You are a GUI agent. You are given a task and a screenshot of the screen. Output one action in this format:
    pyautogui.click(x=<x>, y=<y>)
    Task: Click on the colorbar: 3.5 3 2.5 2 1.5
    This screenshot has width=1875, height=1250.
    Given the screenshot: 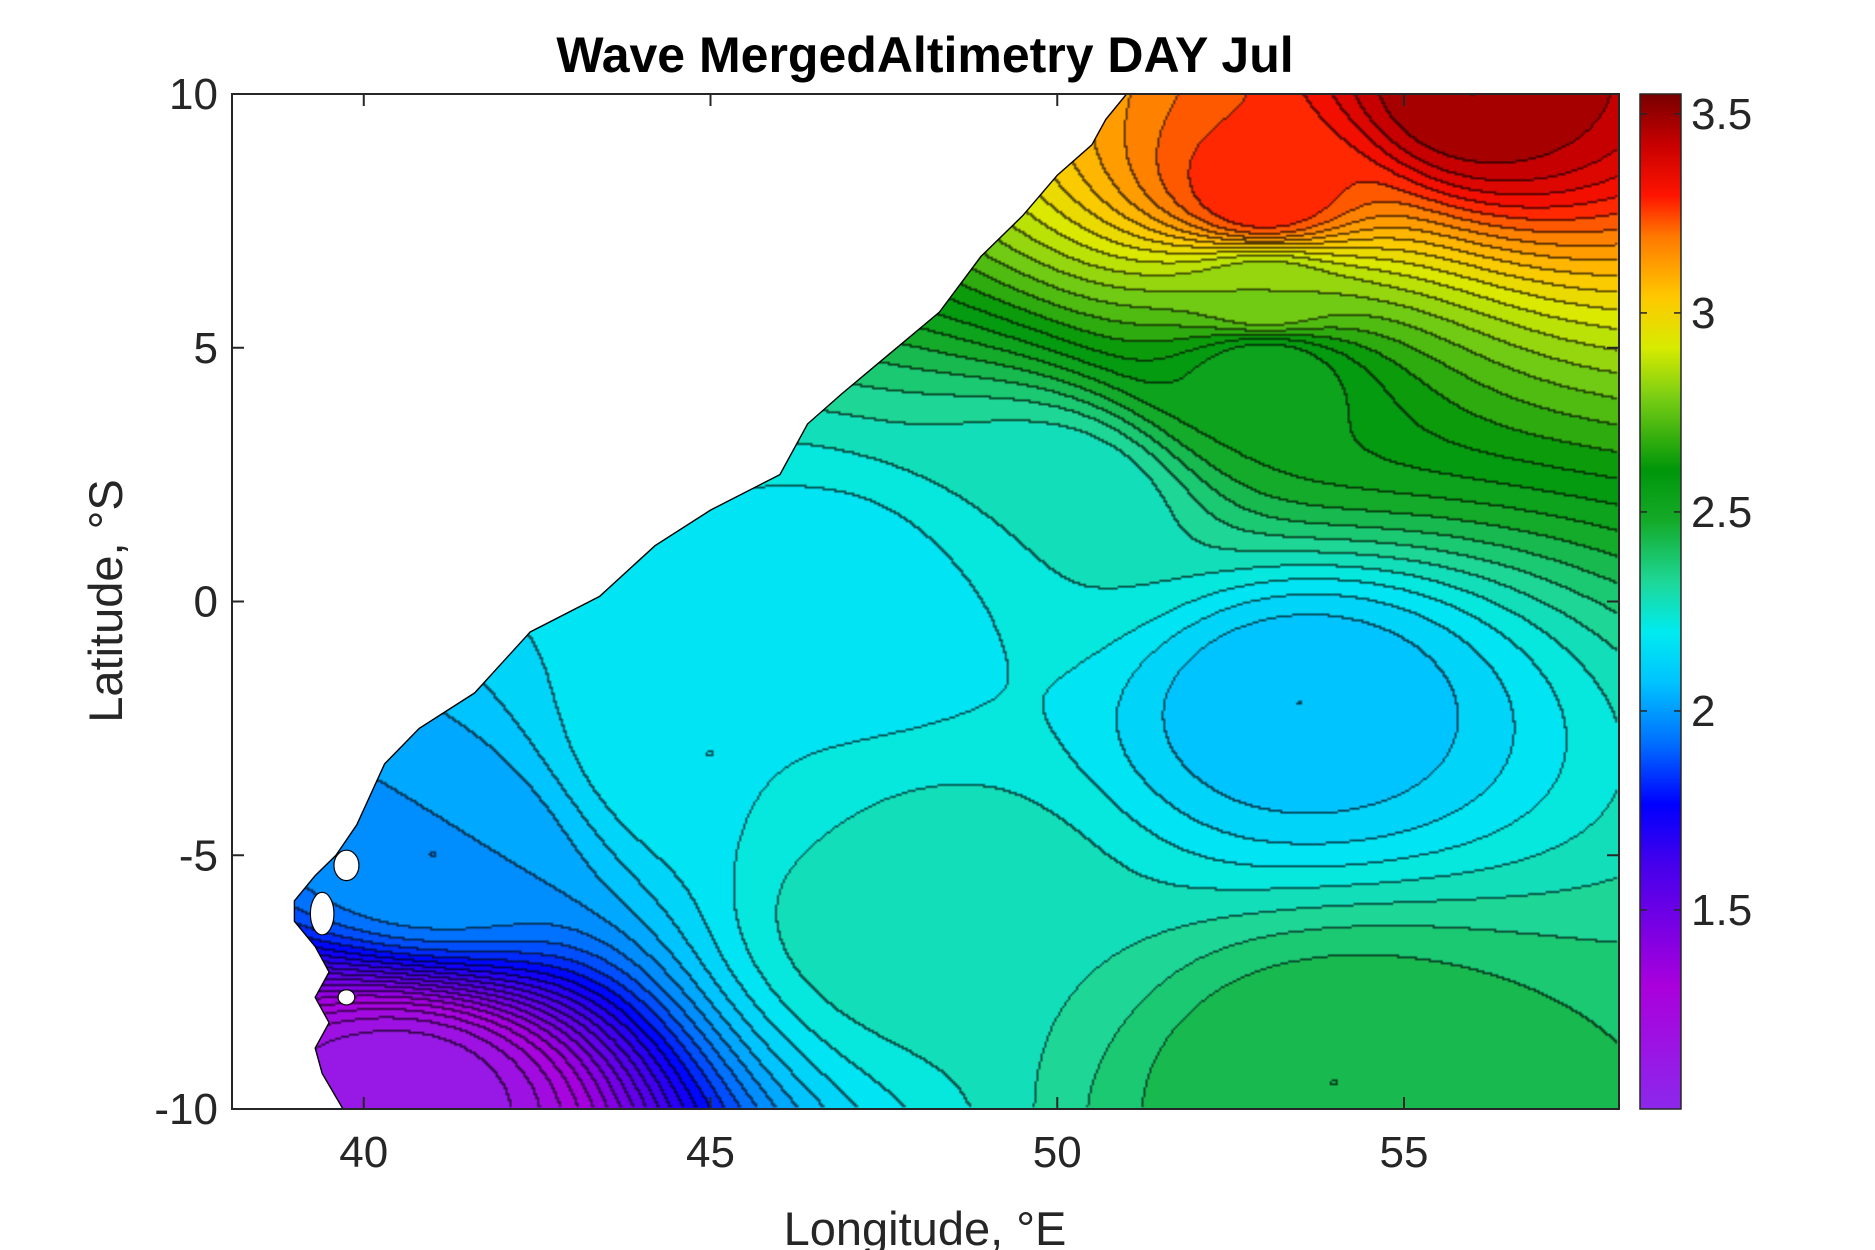 What is the action you would take?
    pyautogui.click(x=1695, y=600)
    